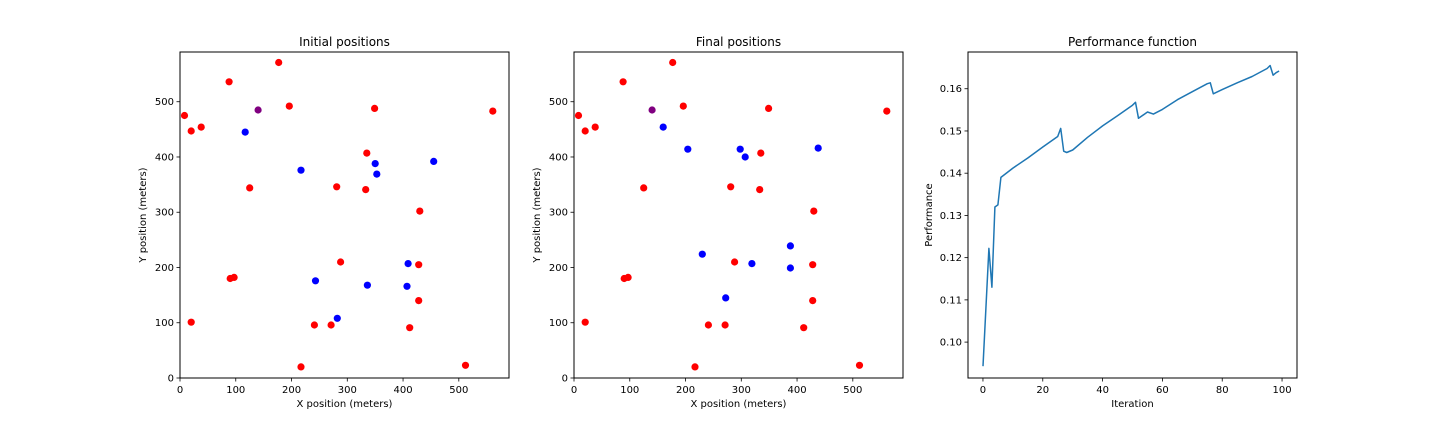  What do you see at coordinates (951, 343) in the screenshot?
I see `performance-y-tick-label-0: 0.10` at bounding box center [951, 343].